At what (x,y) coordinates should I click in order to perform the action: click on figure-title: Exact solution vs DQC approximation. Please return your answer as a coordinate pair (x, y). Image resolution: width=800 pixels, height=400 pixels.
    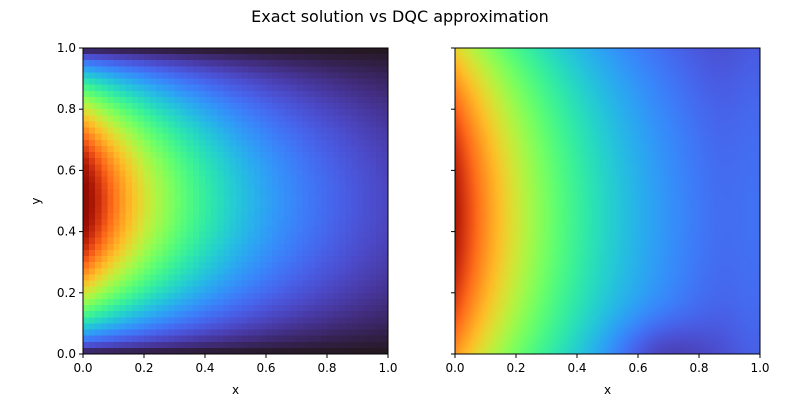
    Looking at the image, I should click on (400, 16).